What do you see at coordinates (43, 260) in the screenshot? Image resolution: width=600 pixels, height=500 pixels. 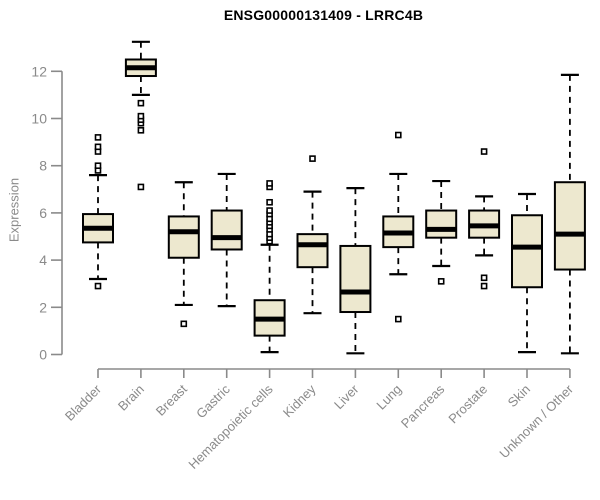 I see `y-tick-label: 4` at bounding box center [43, 260].